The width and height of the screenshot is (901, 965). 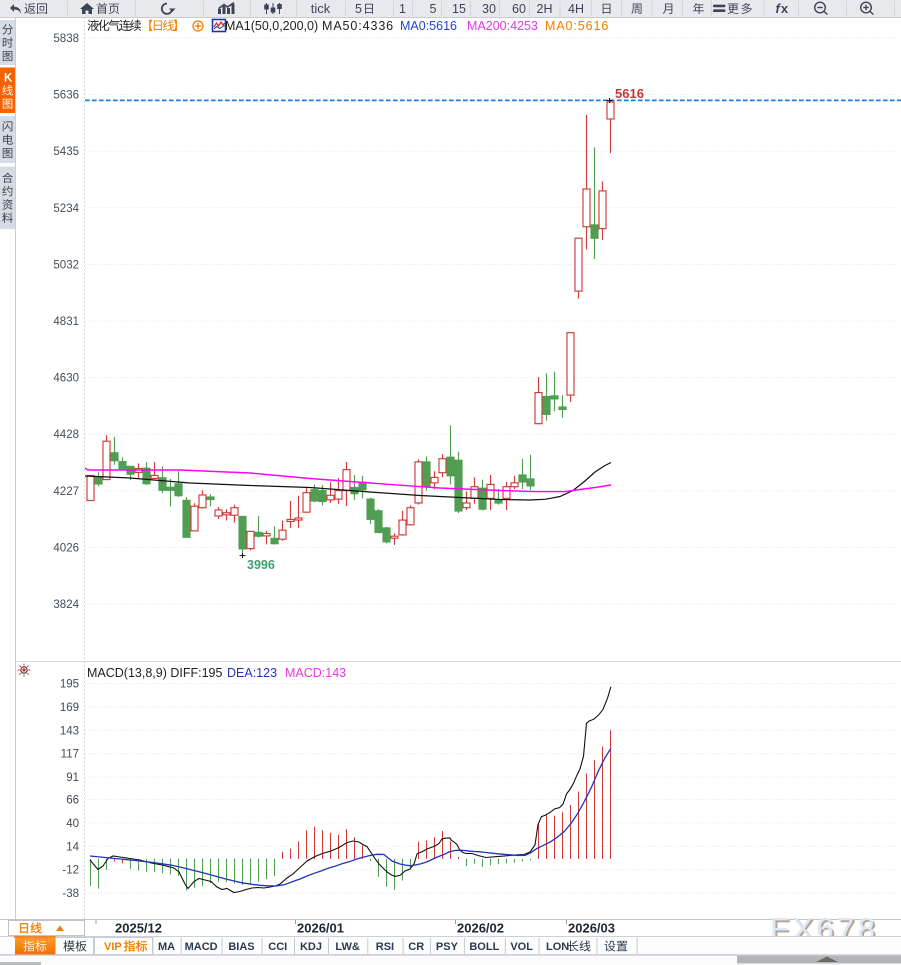 What do you see at coordinates (69, 708) in the screenshot?
I see `svg-text: 169` at bounding box center [69, 708].